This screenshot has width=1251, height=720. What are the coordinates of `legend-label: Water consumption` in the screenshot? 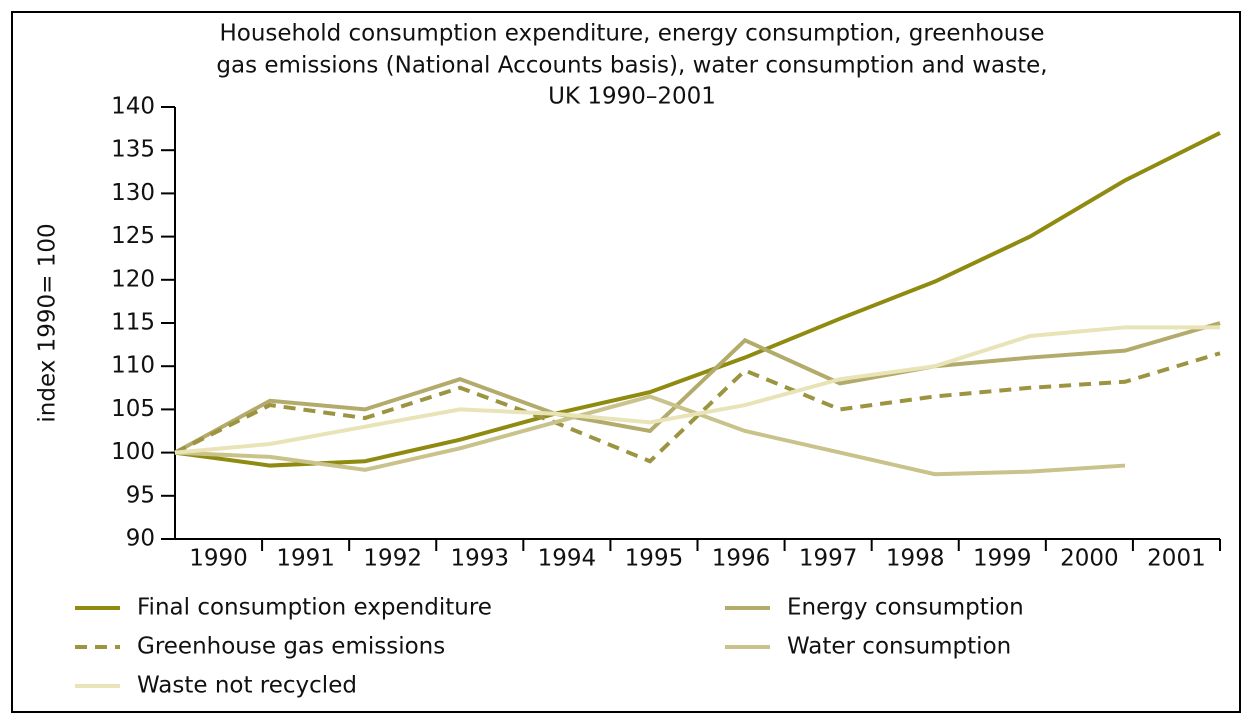 It's located at (899, 647).